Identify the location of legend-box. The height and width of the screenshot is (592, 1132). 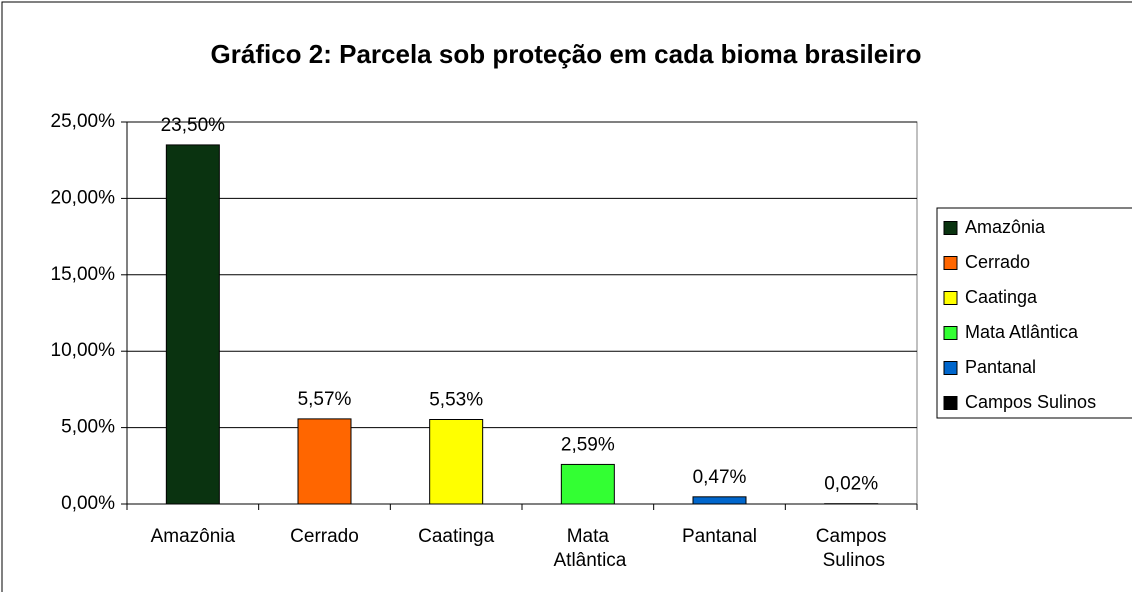
(1034, 313).